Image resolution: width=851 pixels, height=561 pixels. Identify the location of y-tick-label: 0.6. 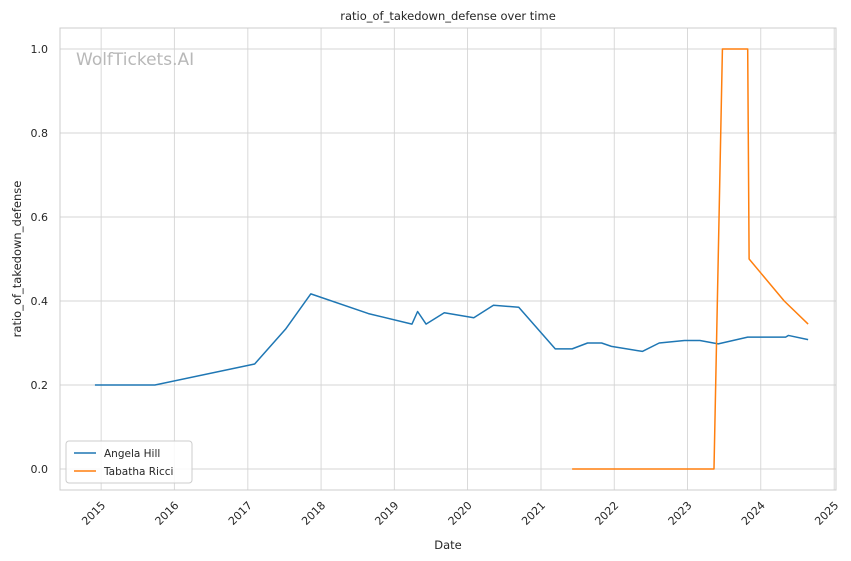
(40, 217).